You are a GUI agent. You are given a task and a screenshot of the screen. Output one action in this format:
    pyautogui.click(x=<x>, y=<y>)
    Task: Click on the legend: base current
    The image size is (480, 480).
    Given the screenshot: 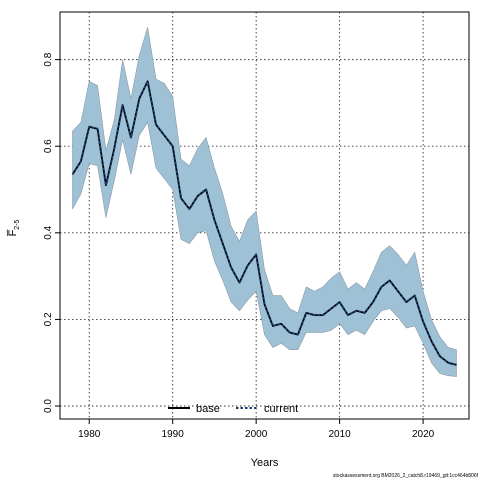 What is the action you would take?
    pyautogui.click(x=233, y=409)
    